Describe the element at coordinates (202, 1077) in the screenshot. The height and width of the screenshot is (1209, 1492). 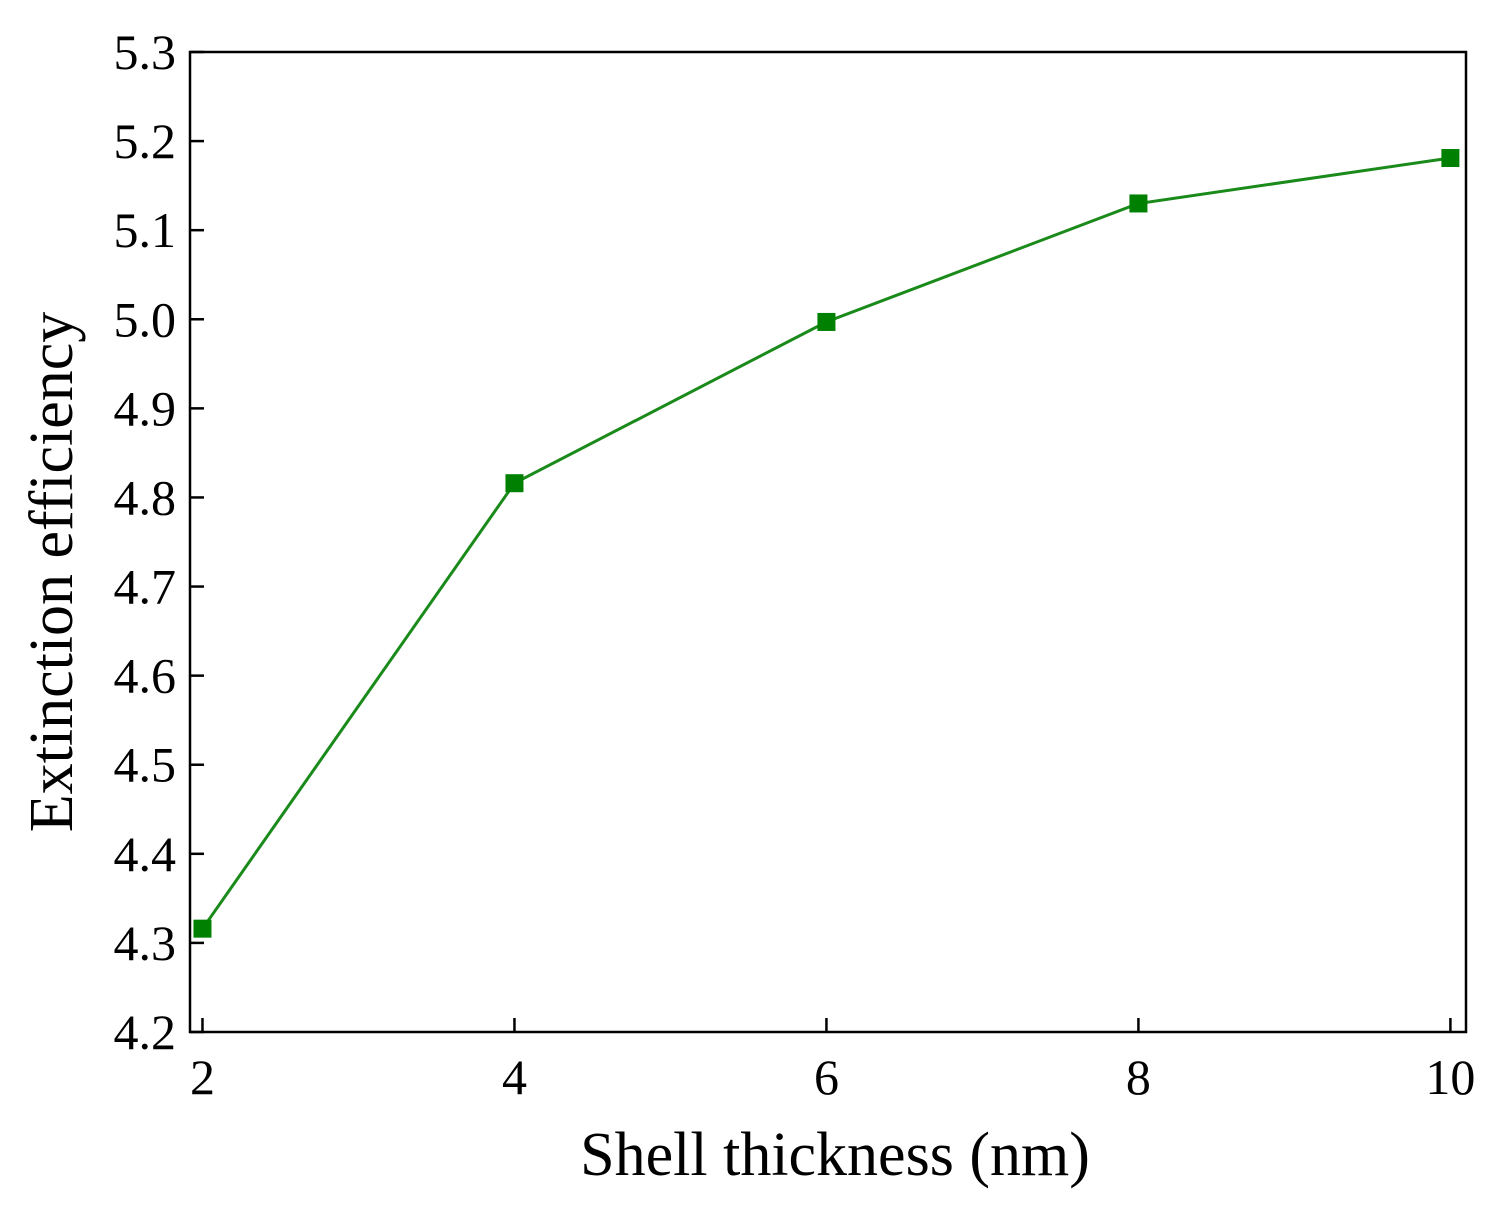
I see `x-tick-label: 2` at that location.